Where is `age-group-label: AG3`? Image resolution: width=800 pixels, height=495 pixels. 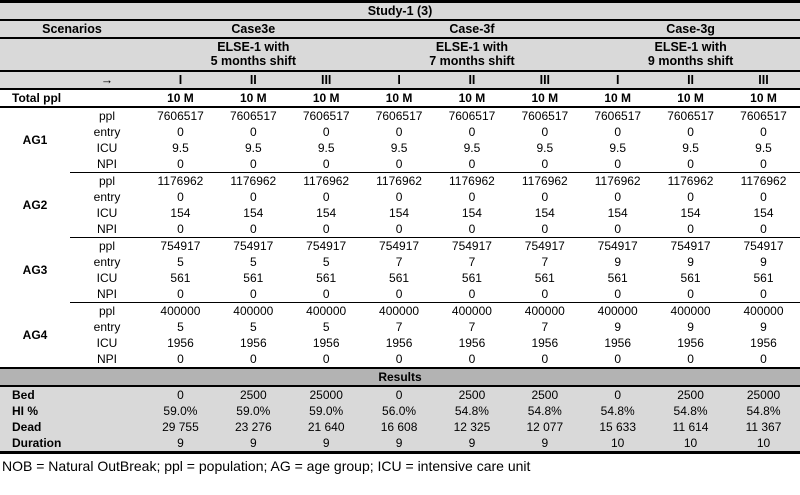 age-group-label: AG3 is located at coordinates (35, 270).